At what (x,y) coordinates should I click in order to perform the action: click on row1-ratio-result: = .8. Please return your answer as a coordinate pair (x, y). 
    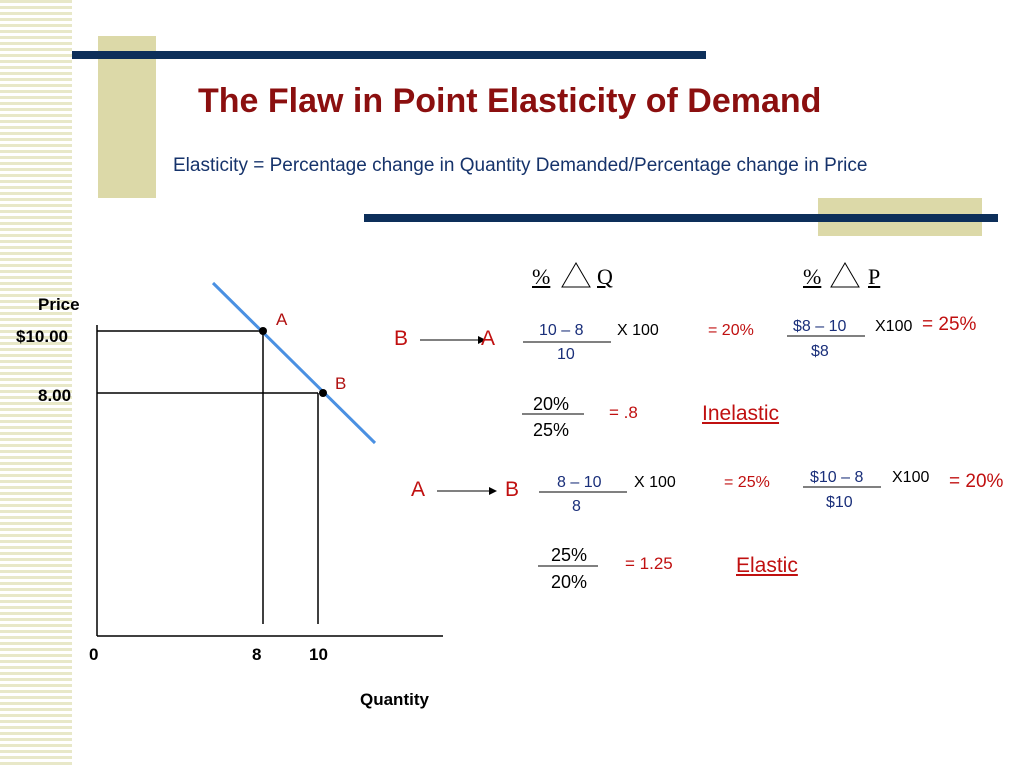
    Looking at the image, I should click on (623, 412).